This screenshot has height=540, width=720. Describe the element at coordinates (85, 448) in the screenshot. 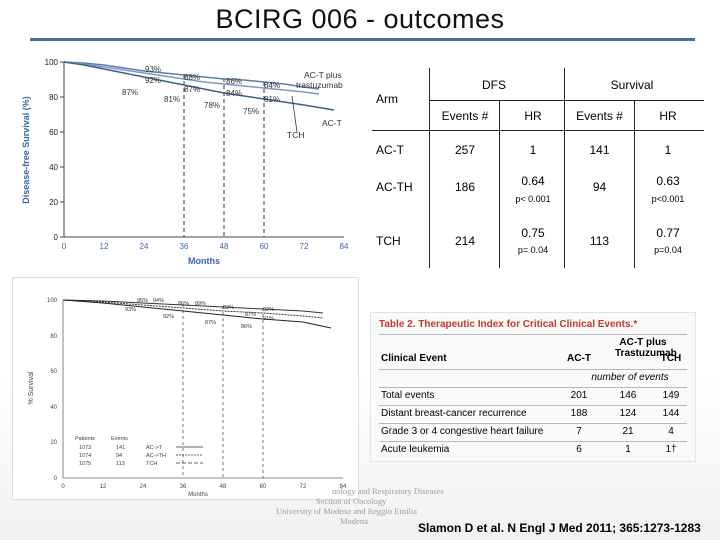

I see `legend-patients: 1073` at that location.